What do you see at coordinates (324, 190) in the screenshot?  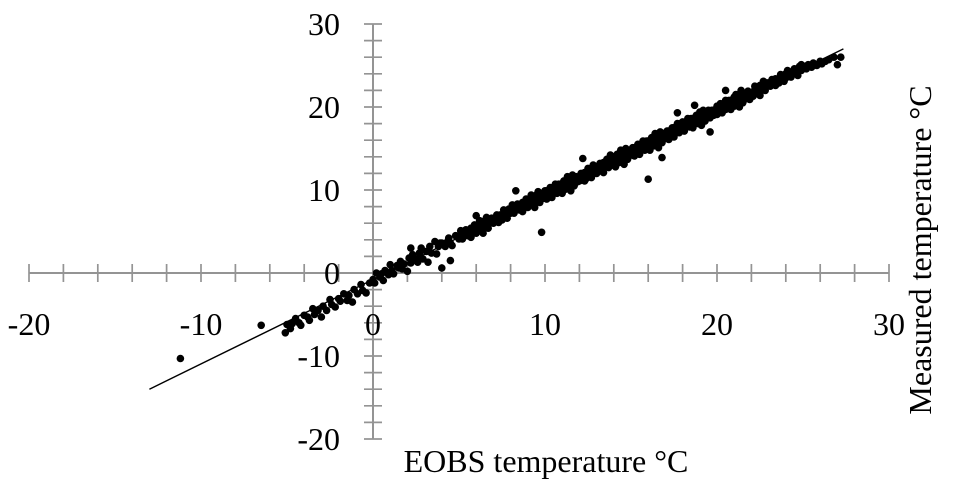 I see `y-axis-tick-label: 10` at bounding box center [324, 190].